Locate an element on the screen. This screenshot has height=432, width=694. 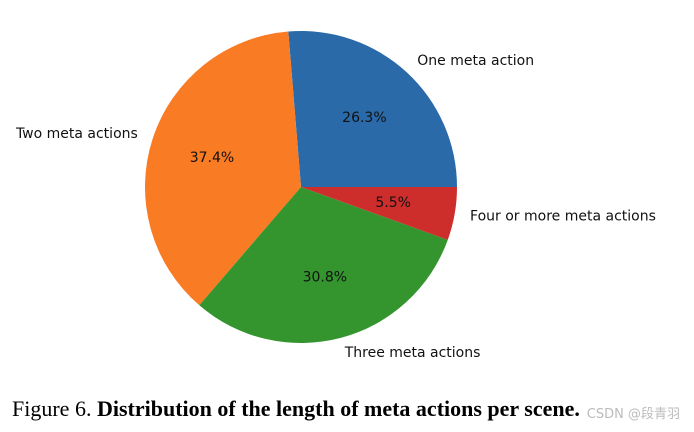
value-label: 26.3% is located at coordinates (364, 118).